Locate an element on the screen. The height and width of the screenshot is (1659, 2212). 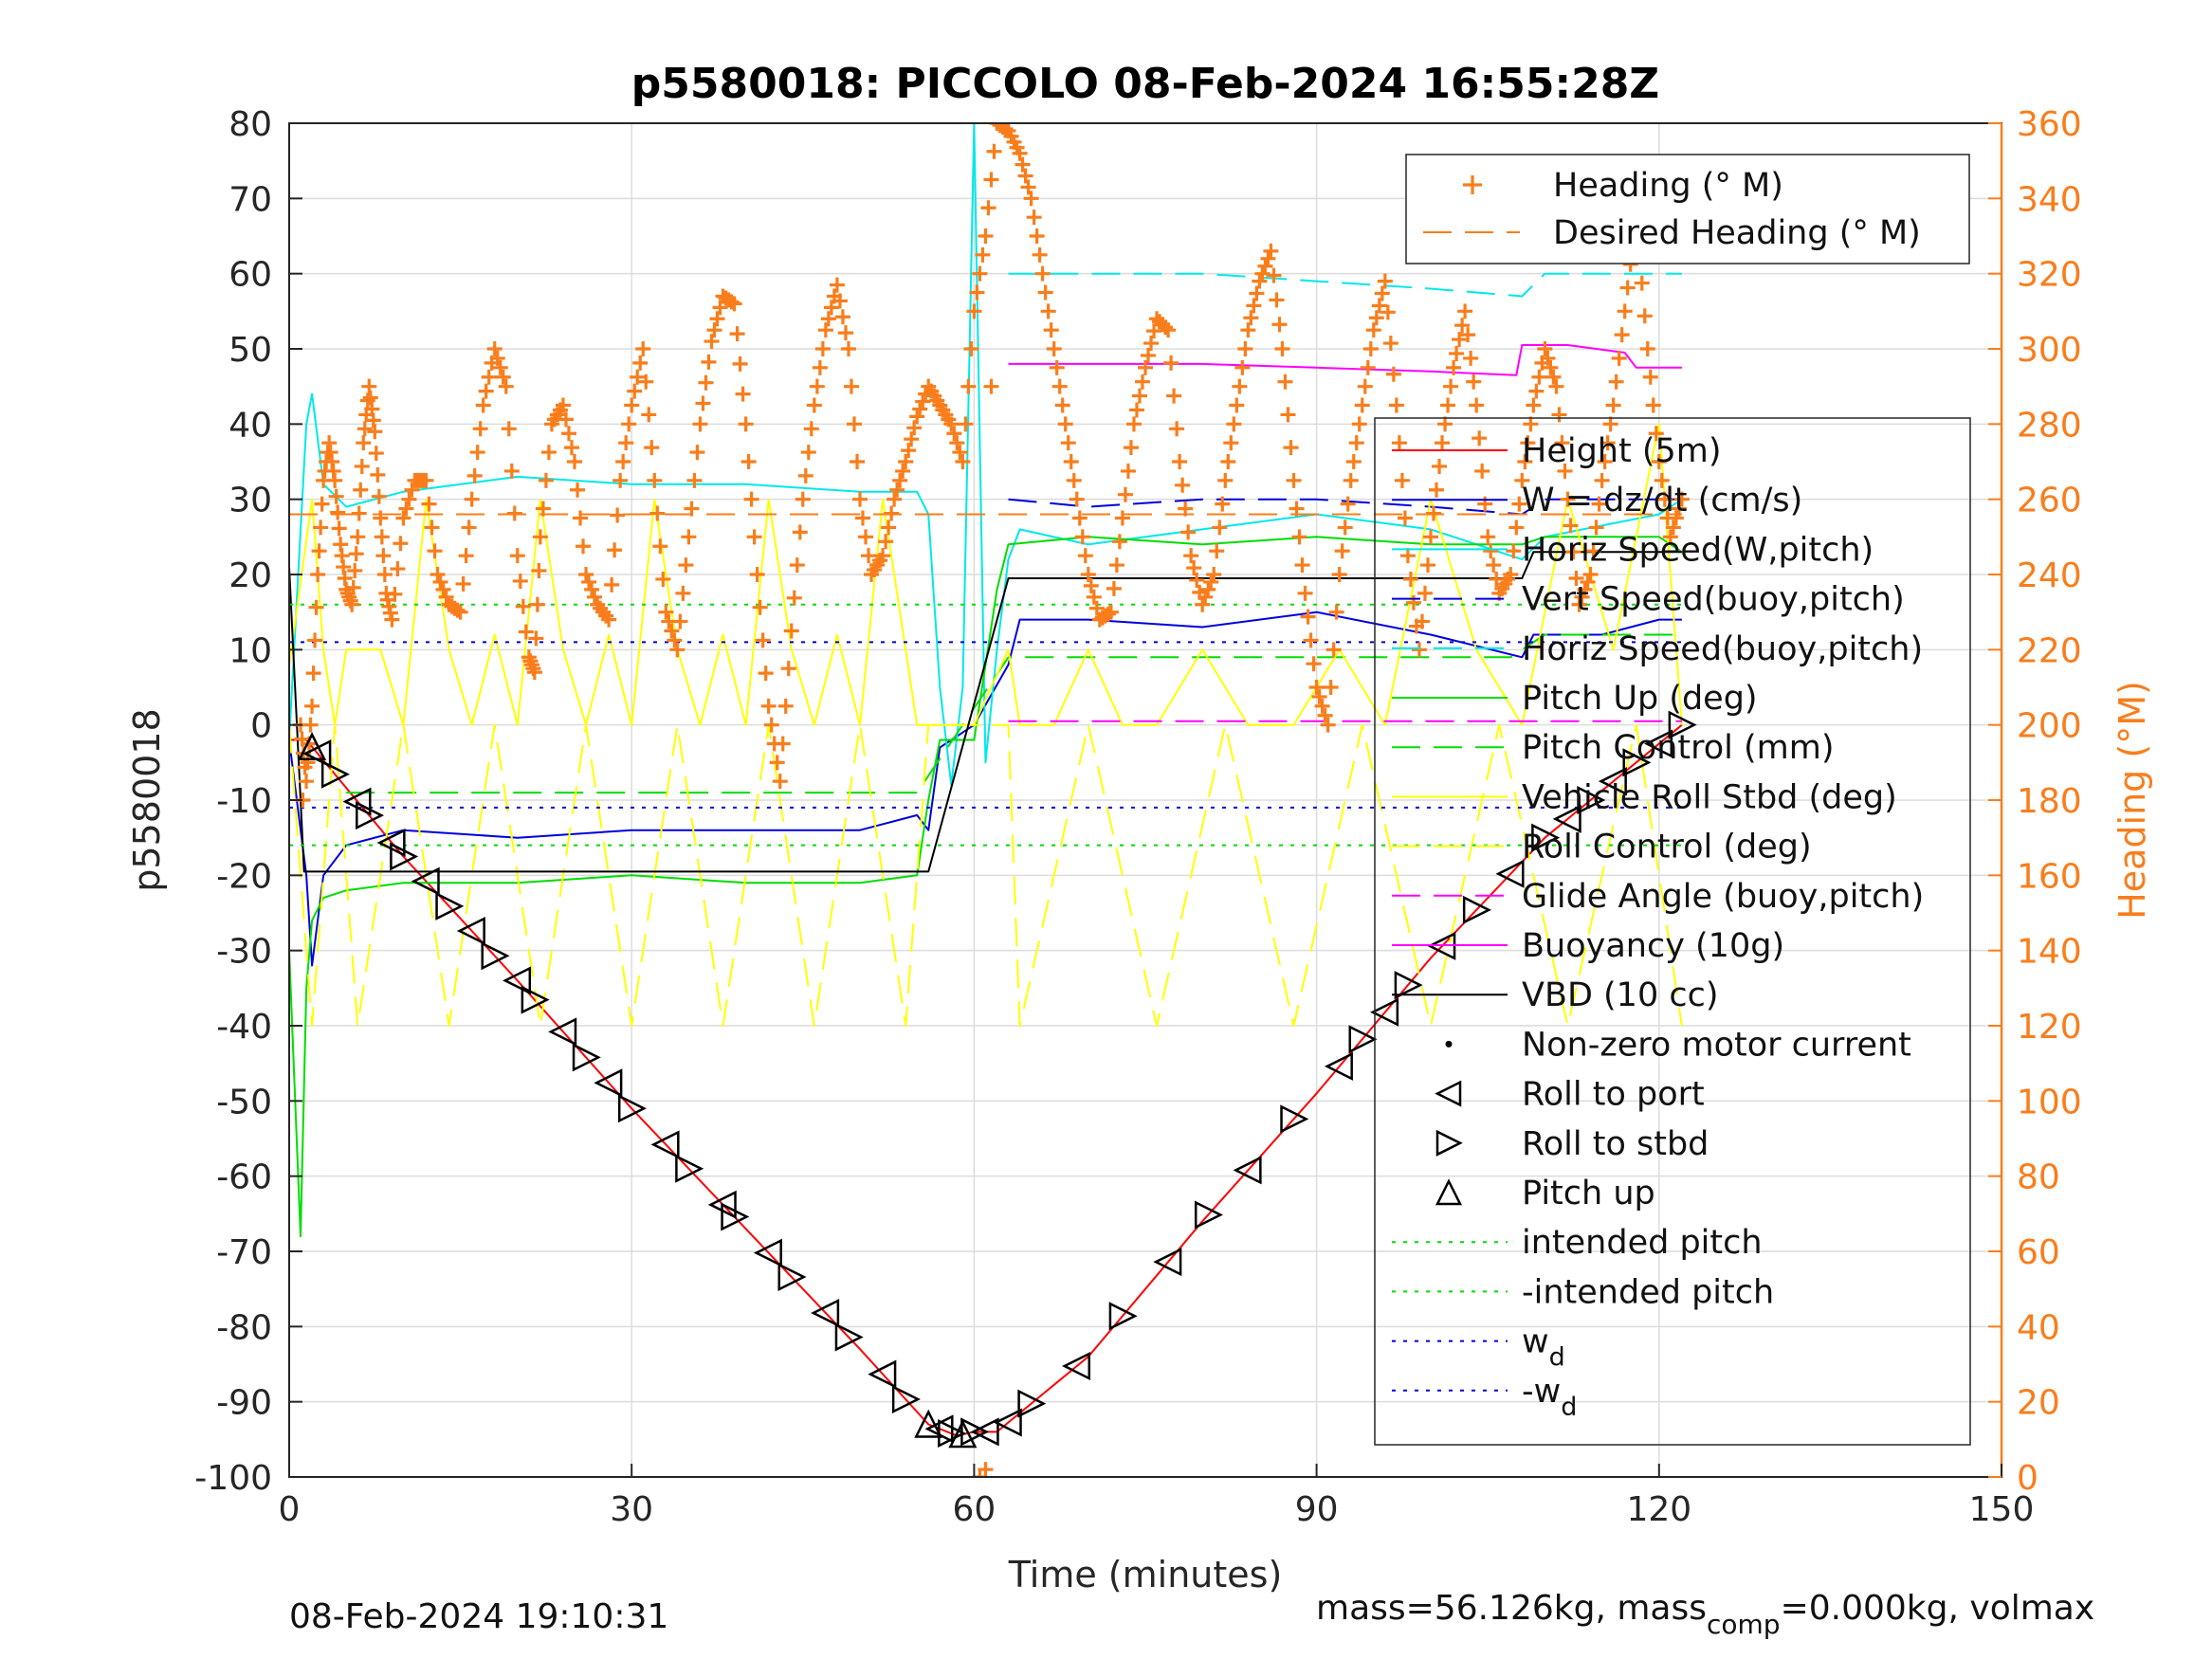
y-tick-label-left: -40 is located at coordinates (244, 1027).